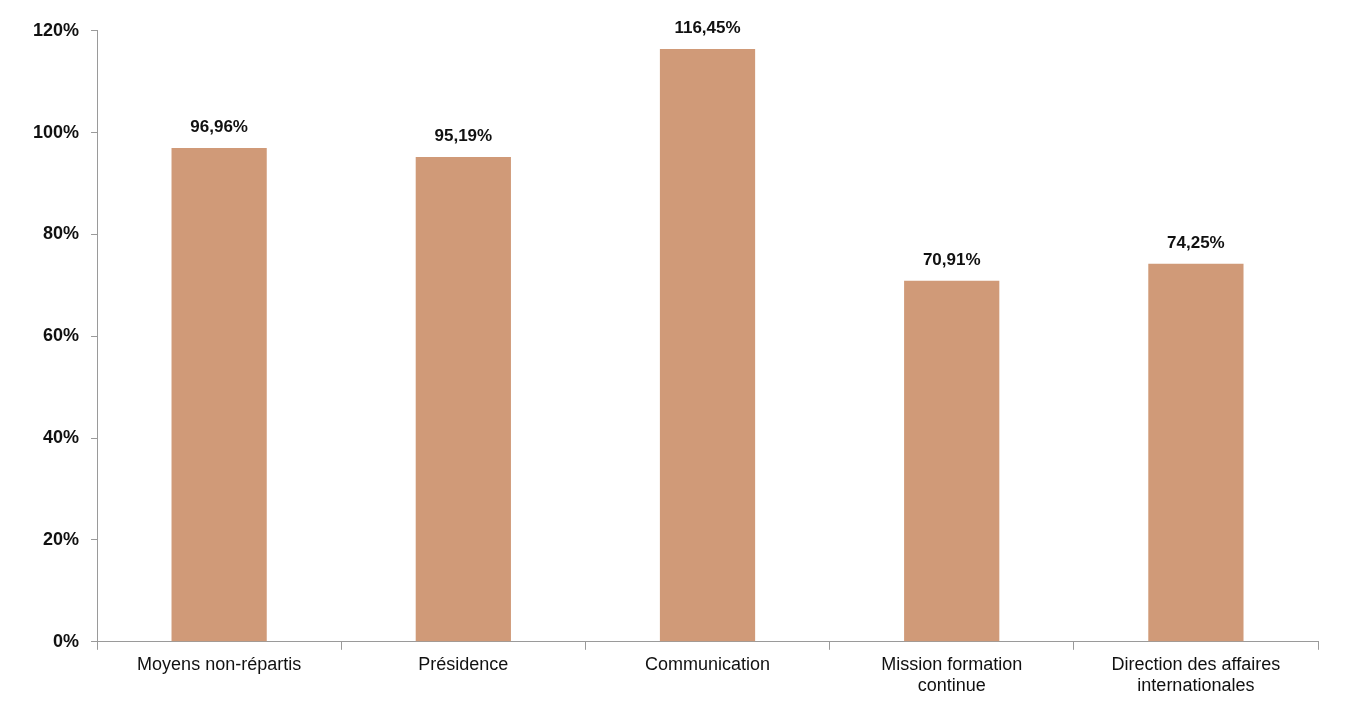 The width and height of the screenshot is (1347, 711). I want to click on y-tick-label: 60%, so click(61, 335).